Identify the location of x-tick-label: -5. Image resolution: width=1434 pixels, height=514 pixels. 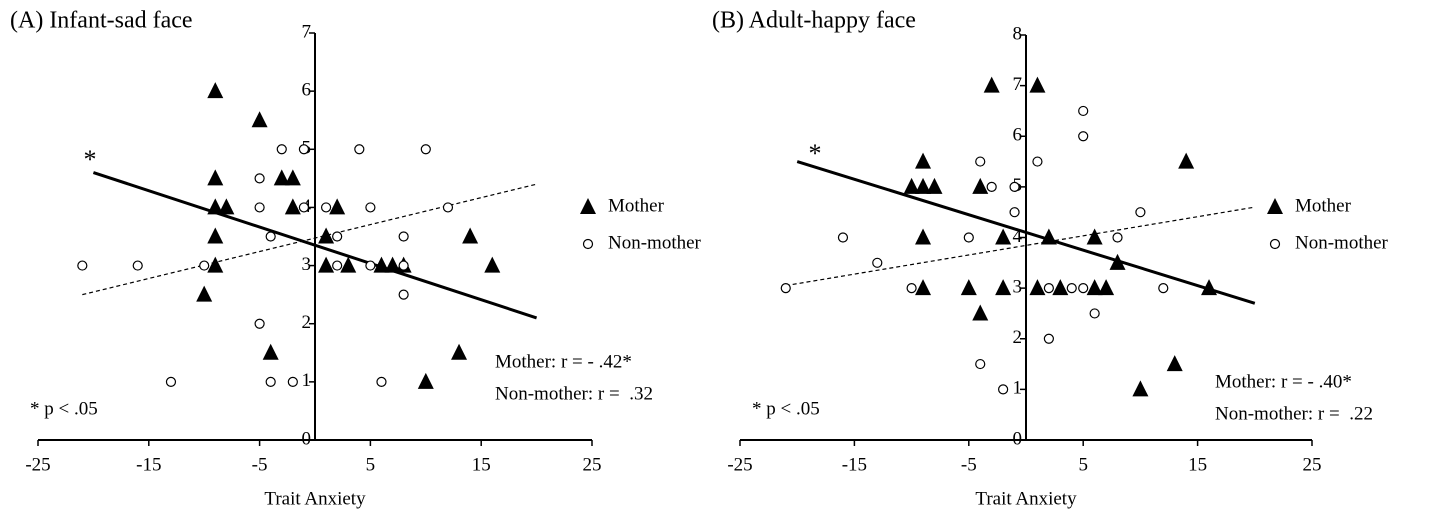
(260, 464).